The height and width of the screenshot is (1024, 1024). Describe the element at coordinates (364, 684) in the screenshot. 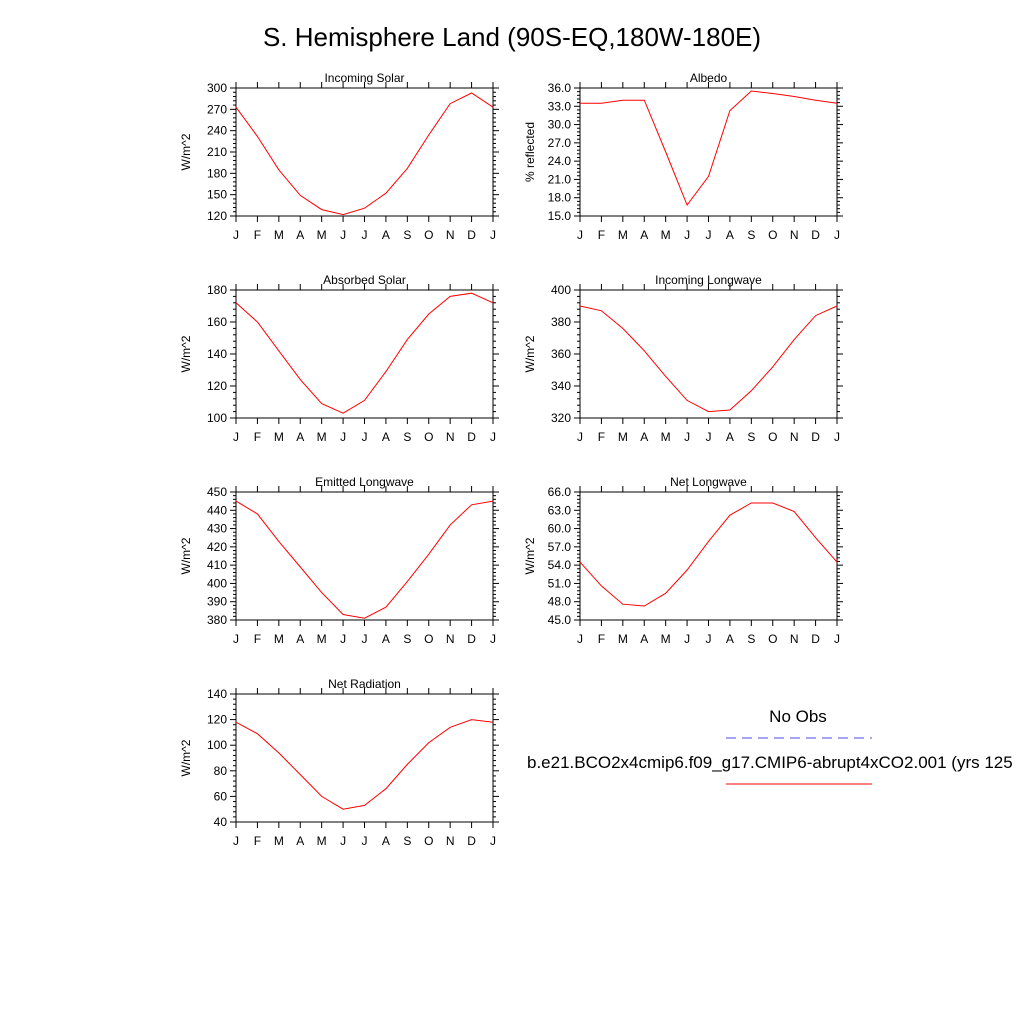

I see `panel-title: Net Radiation` at that location.